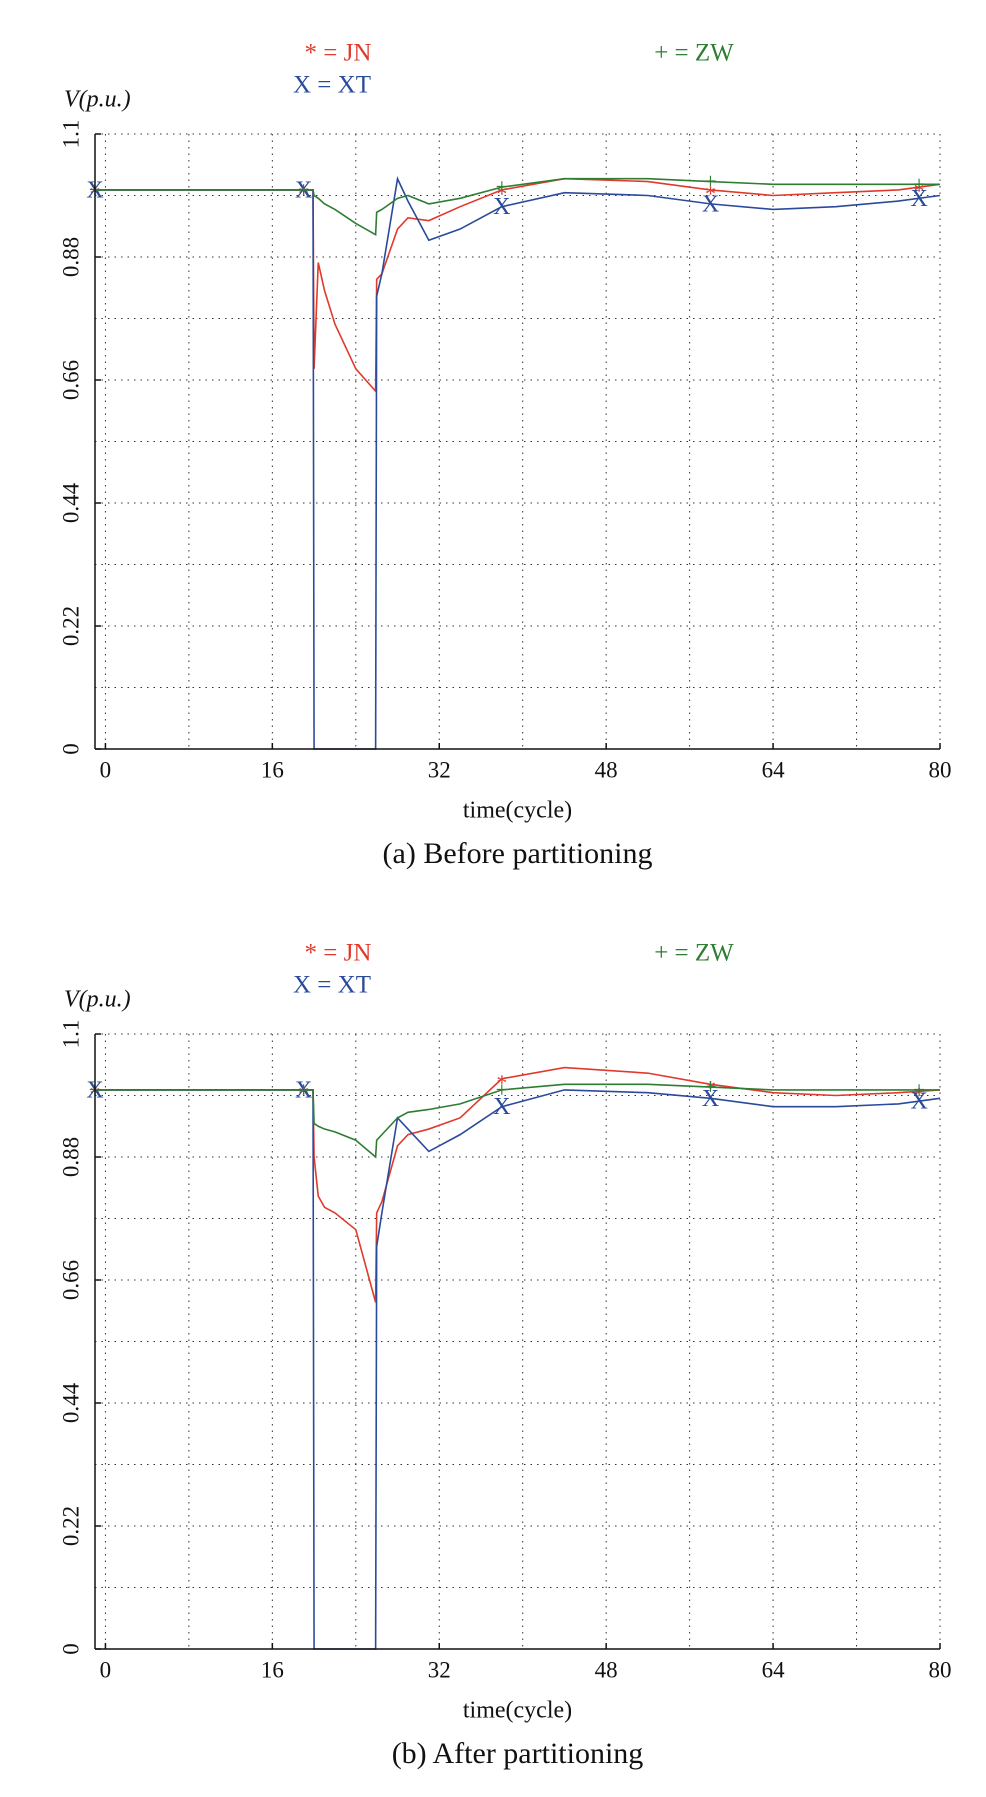  Describe the element at coordinates (518, 853) in the screenshot. I see `caption: (a) Before partitioning` at that location.